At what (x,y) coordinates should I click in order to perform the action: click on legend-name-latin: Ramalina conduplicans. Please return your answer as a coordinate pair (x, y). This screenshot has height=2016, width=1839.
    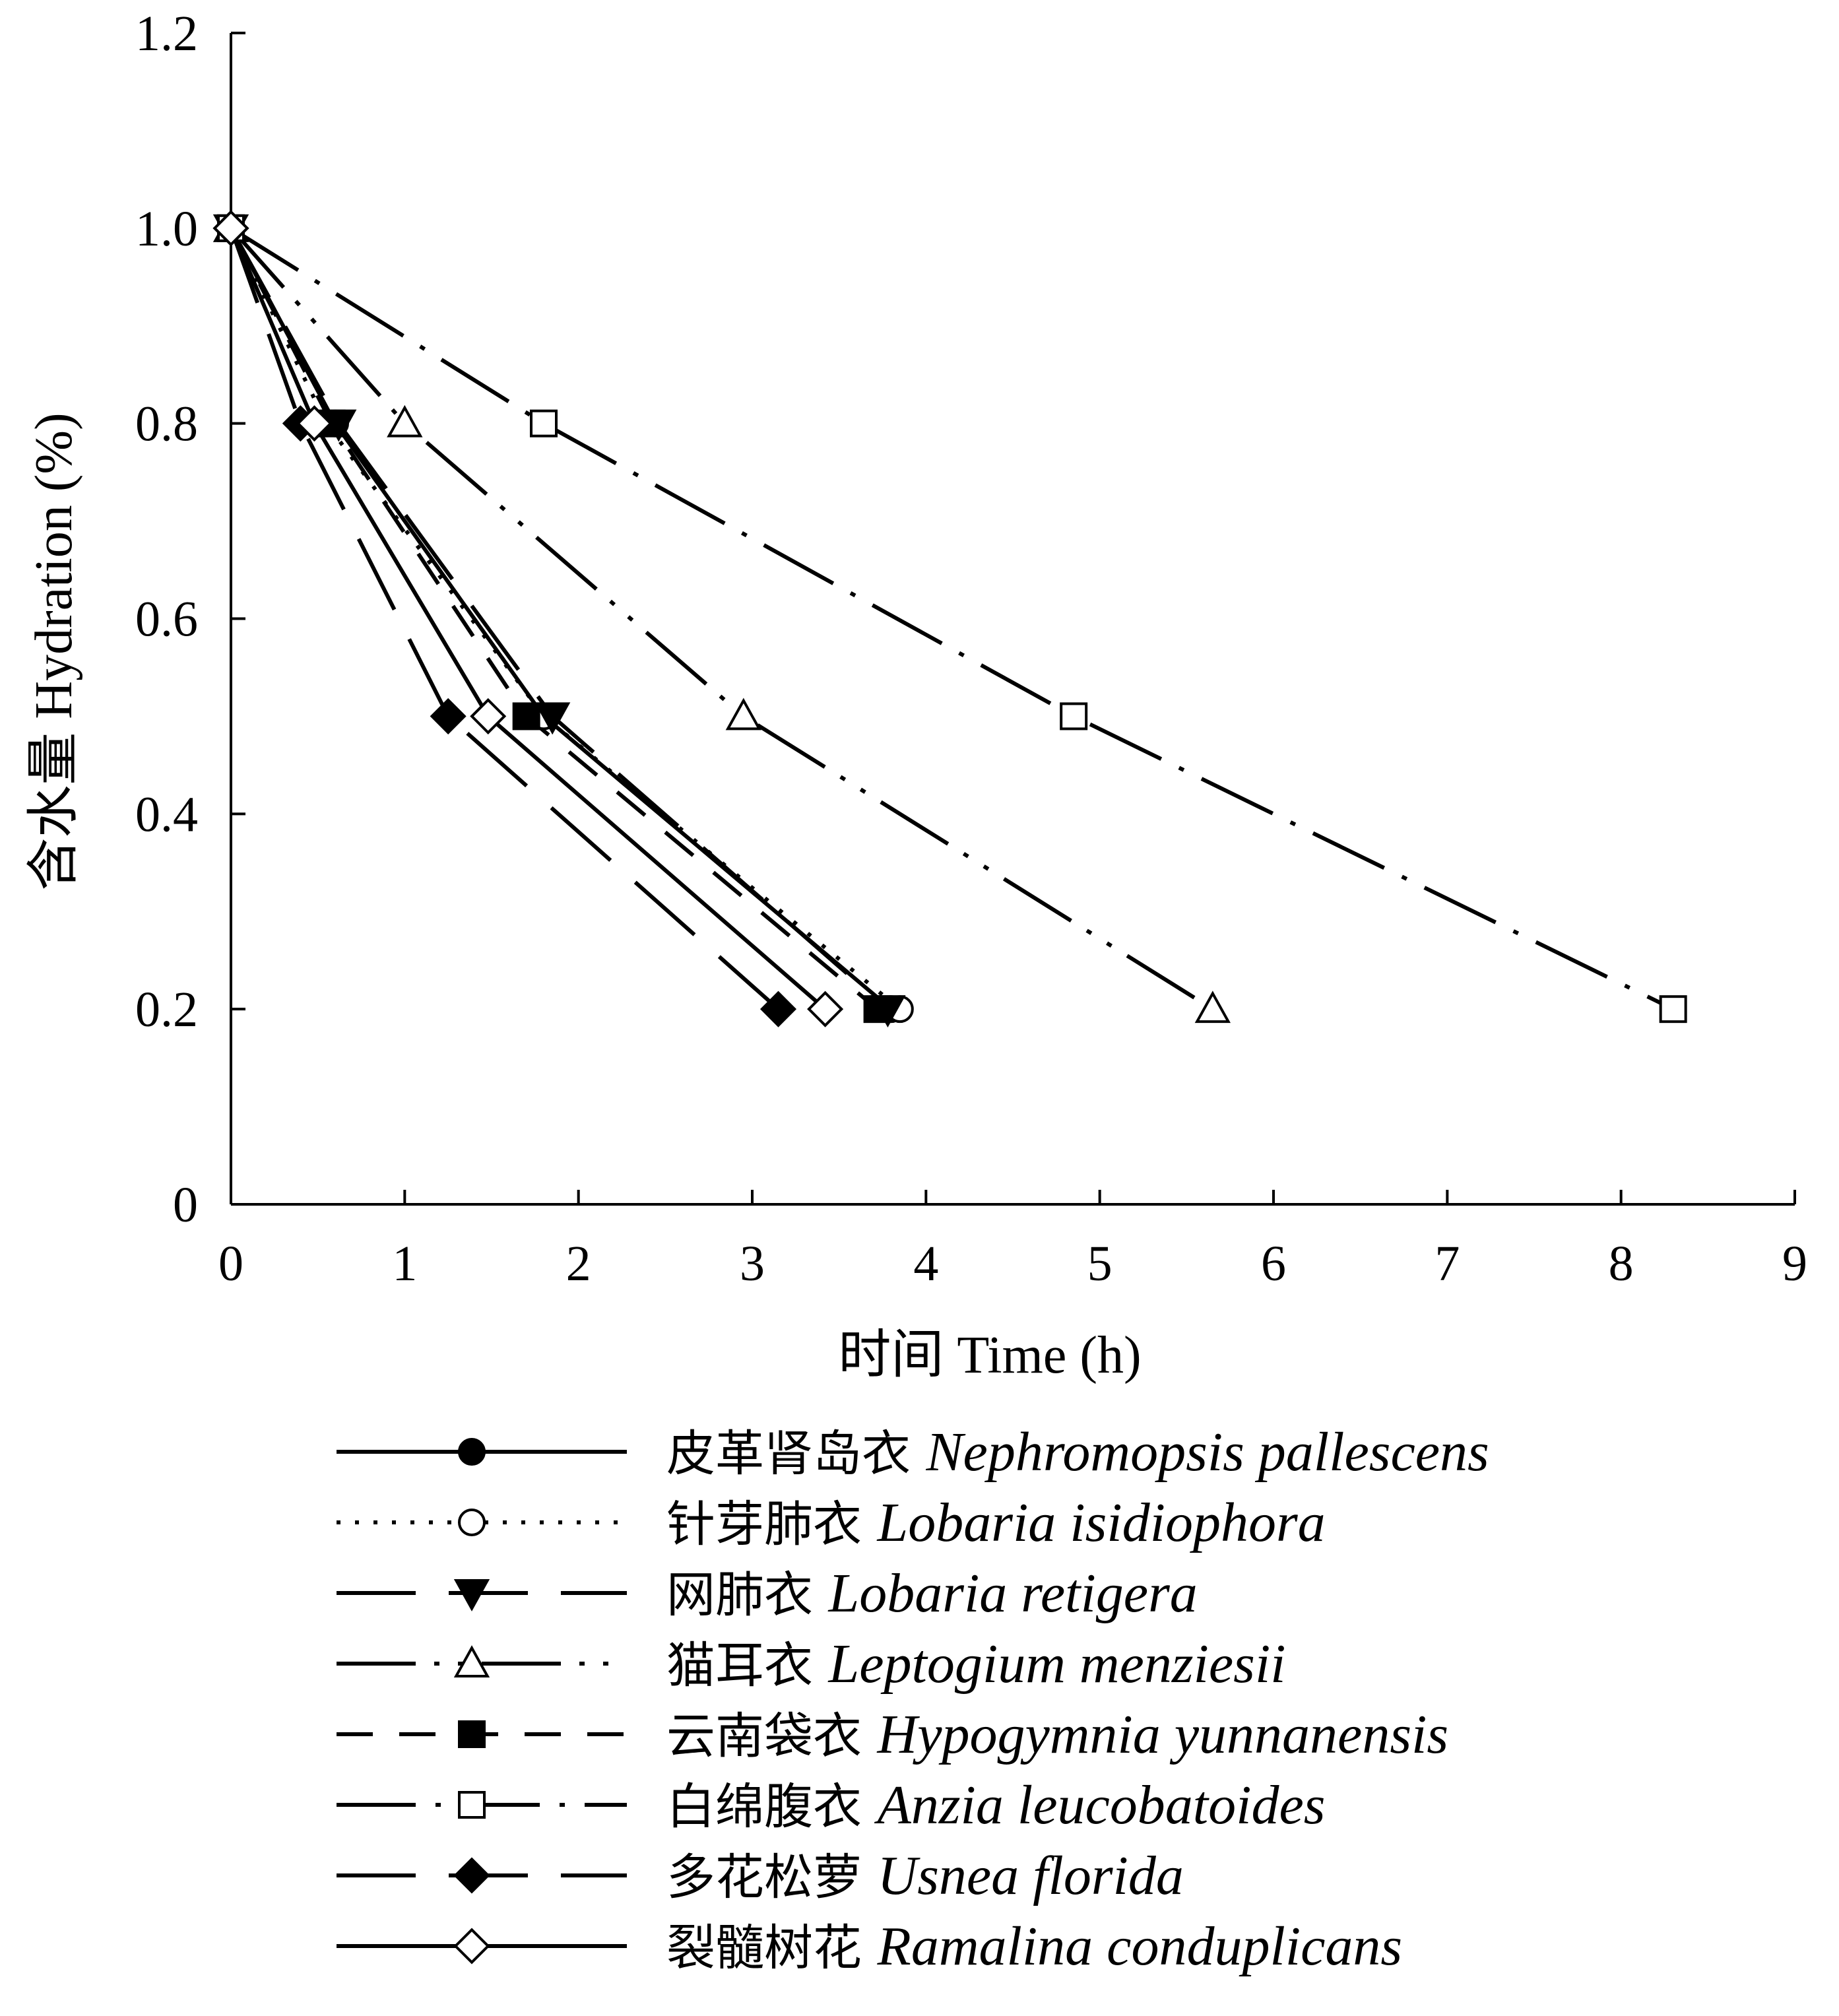
    Looking at the image, I should click on (1140, 1947).